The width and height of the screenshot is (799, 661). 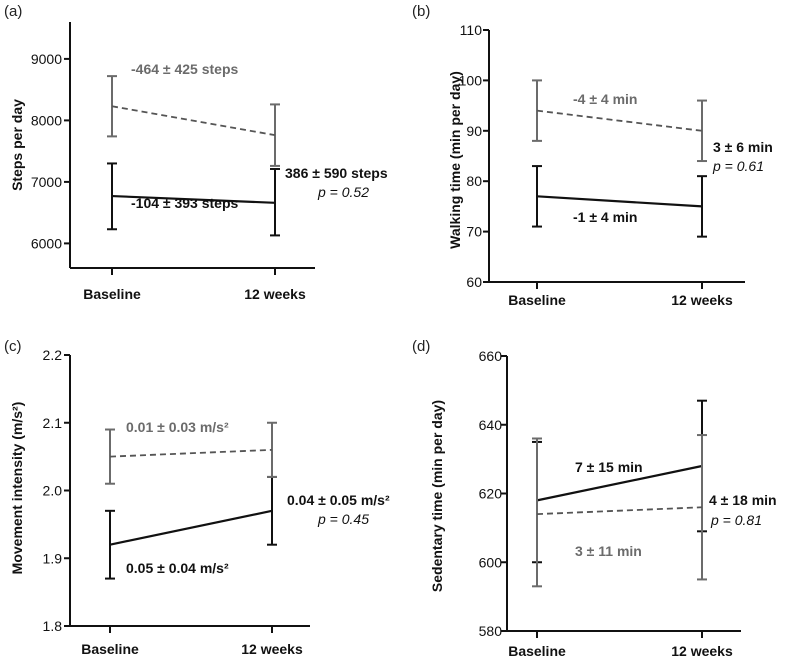 What do you see at coordinates (471, 80) in the screenshot?
I see `panel-b-ytick-label: 100` at bounding box center [471, 80].